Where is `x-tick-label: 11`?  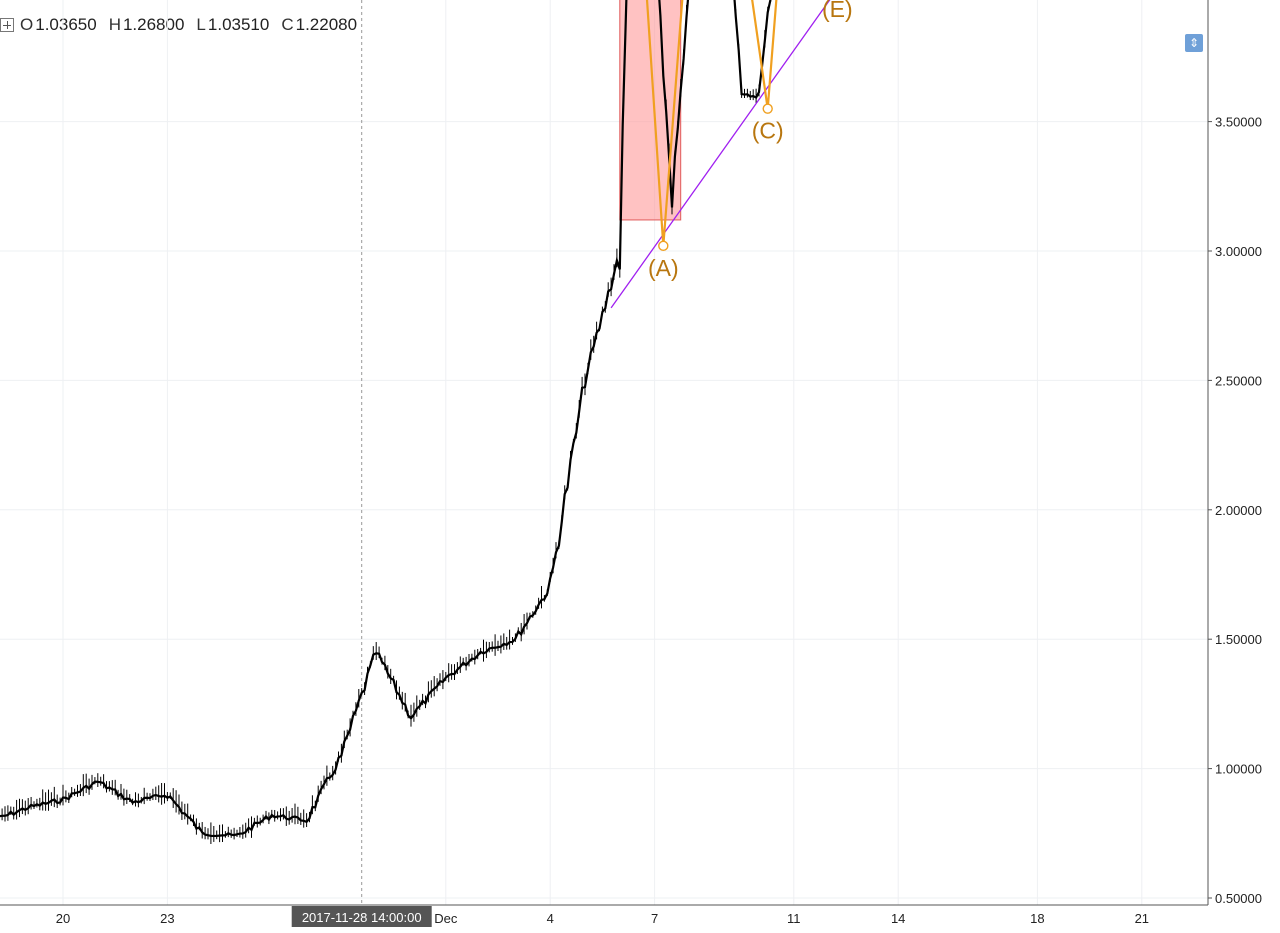 x-tick-label: 11 is located at coordinates (794, 918).